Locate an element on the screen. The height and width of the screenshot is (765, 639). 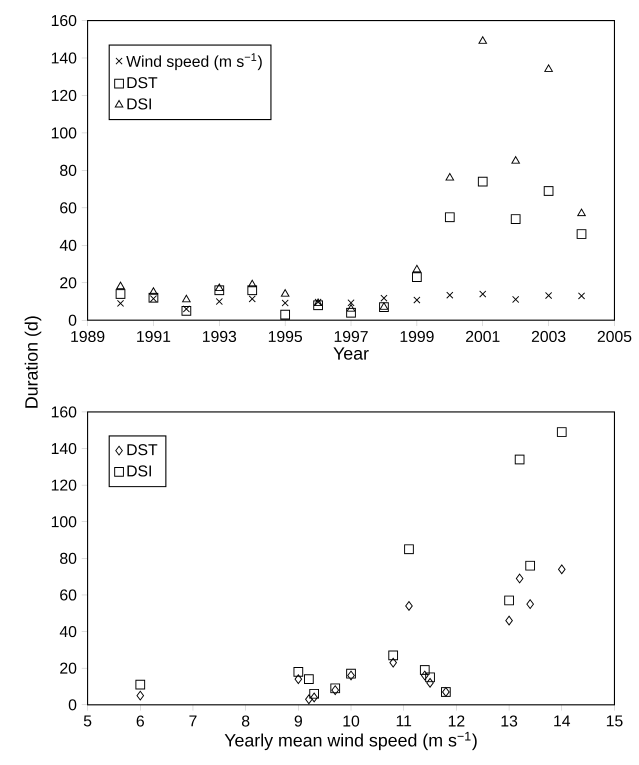
y-axis-title: Duration (d) is located at coordinates (33, 362).